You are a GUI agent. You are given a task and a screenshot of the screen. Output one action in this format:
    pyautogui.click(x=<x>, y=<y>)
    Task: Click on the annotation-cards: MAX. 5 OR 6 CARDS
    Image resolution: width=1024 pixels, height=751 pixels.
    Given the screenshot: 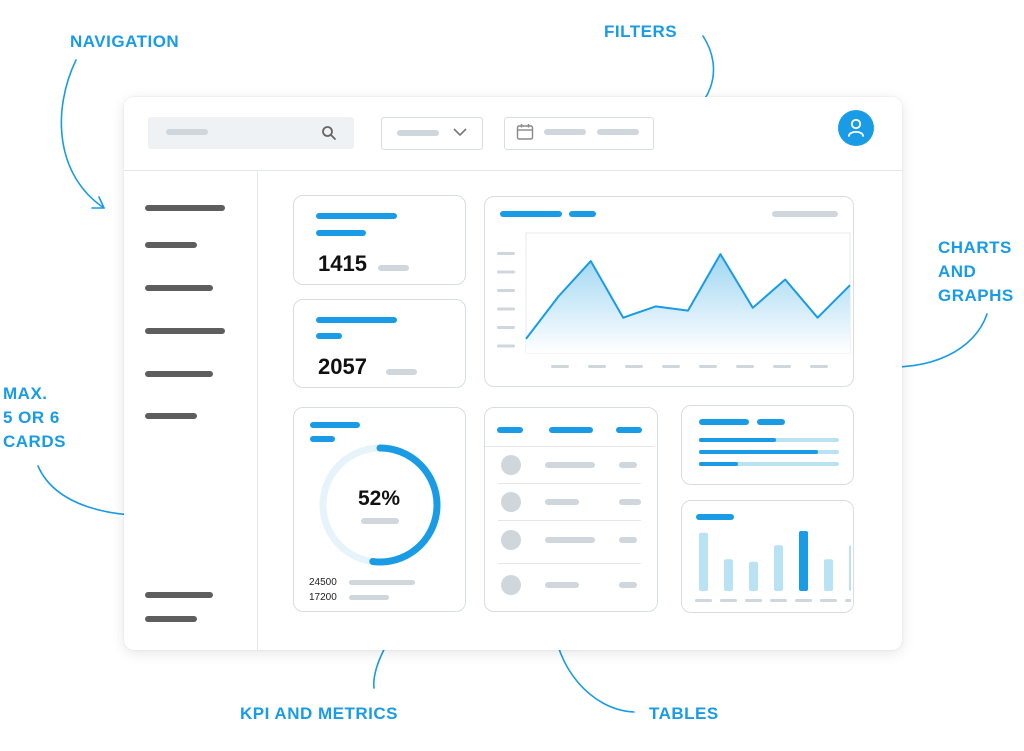 What is the action you would take?
    pyautogui.click(x=34, y=418)
    